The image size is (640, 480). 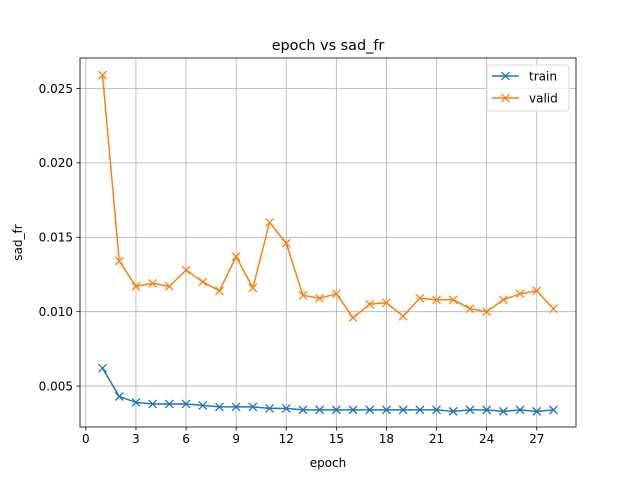 I want to click on series-line-train, so click(x=327, y=390).